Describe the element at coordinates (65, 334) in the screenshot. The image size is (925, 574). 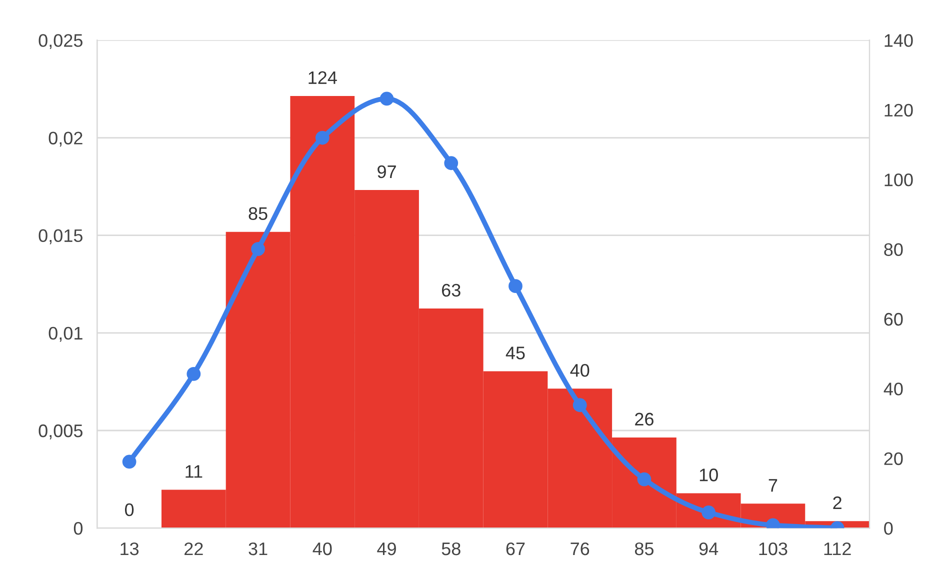
I see `y-tick-label: 0,01` at that location.